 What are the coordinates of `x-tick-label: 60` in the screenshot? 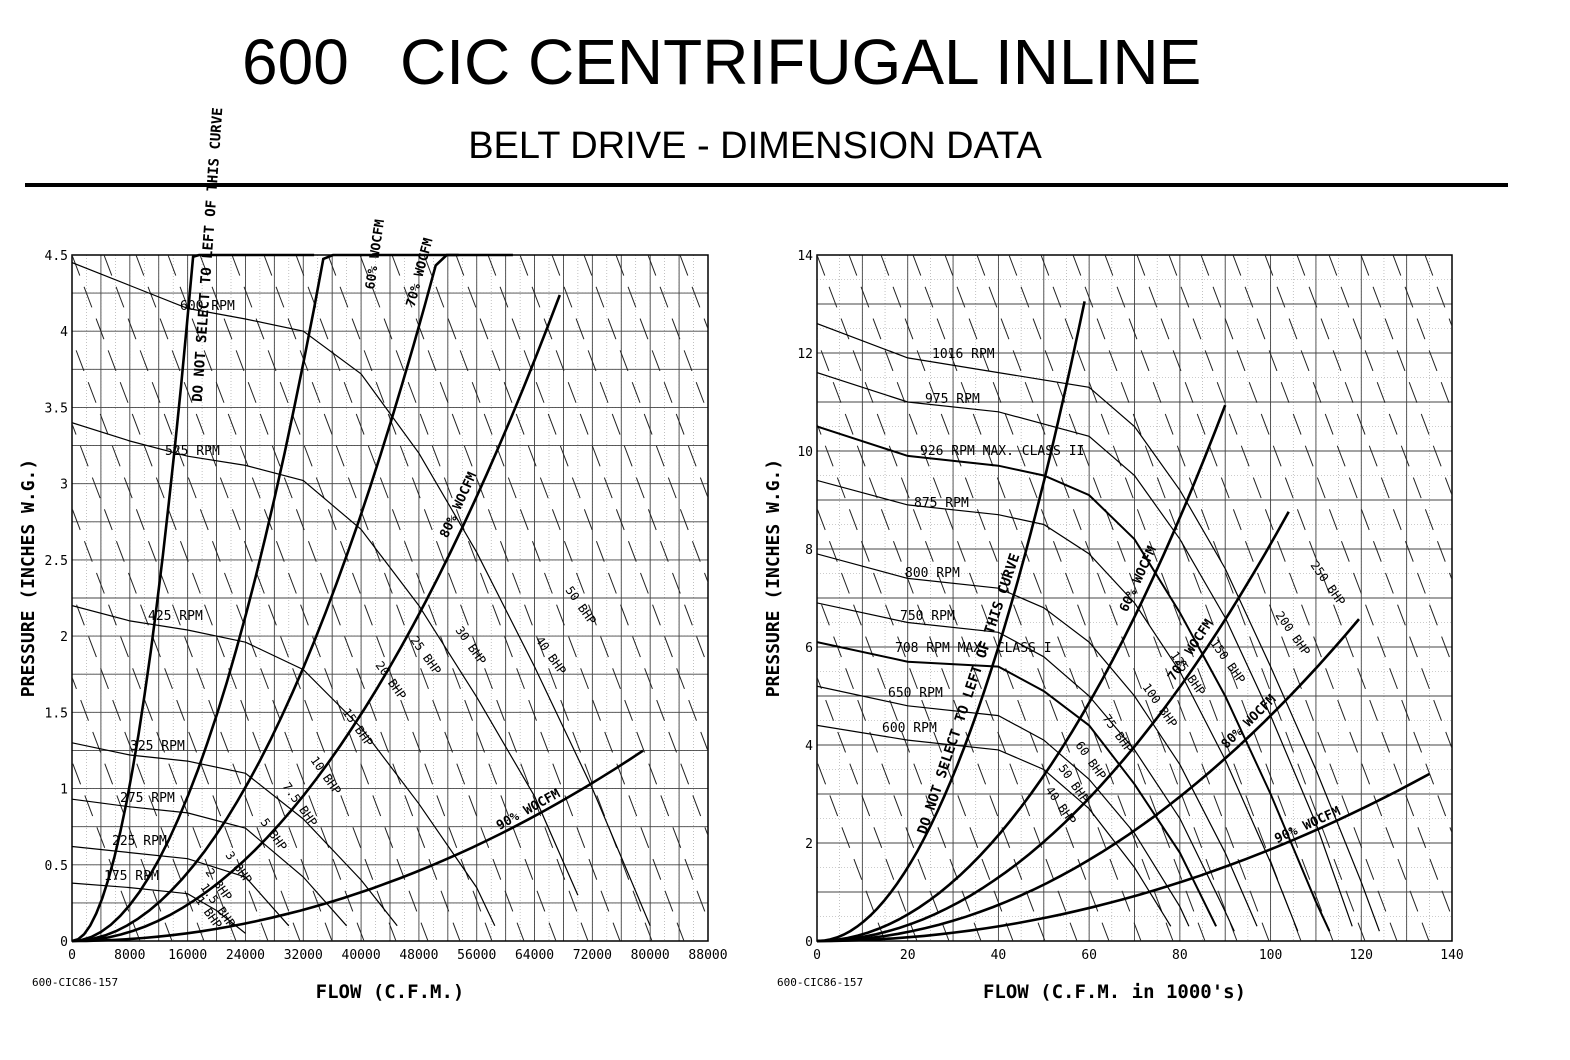 It's located at (1089, 955).